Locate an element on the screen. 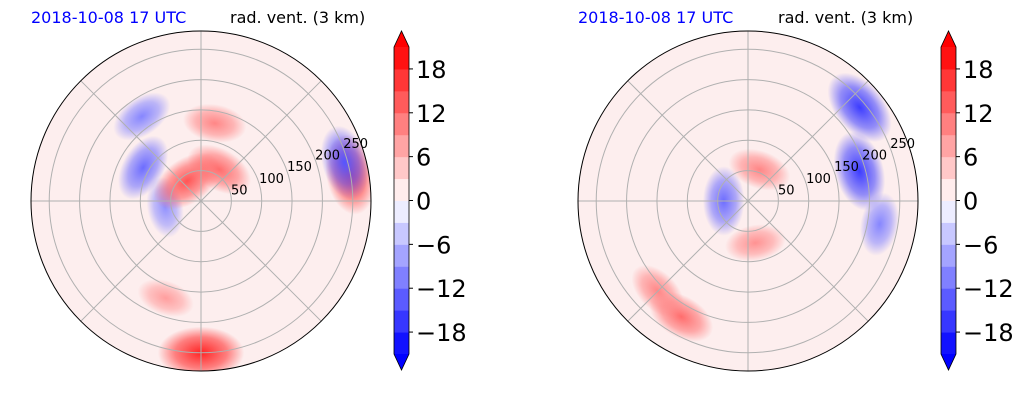  left-panel-title-time: 2018-10-08 17 UTC is located at coordinates (109, 17).